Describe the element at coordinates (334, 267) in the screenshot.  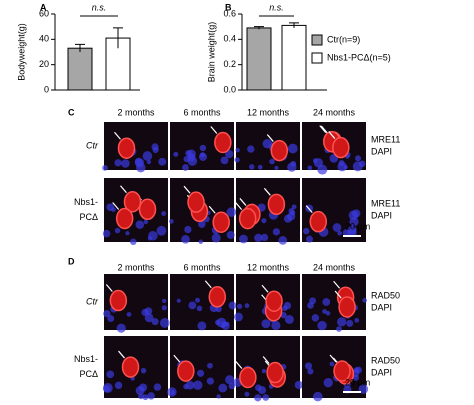
I see `column-label: 24 months` at that location.